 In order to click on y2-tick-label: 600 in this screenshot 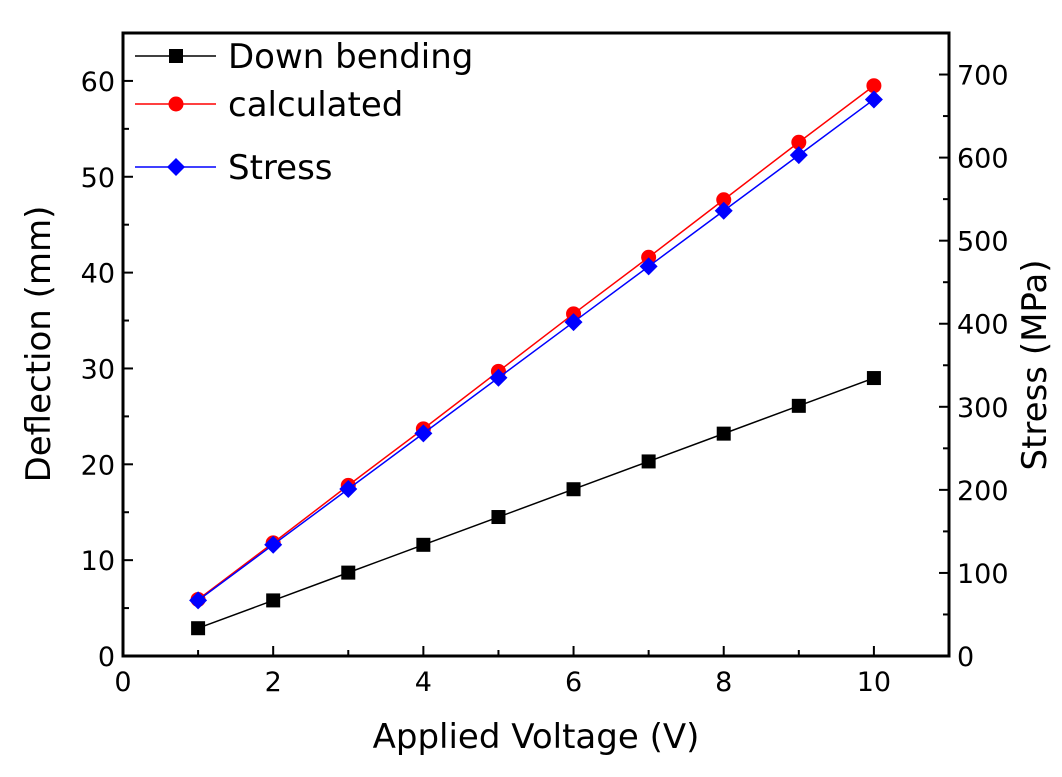, I will do `click(983, 159)`.